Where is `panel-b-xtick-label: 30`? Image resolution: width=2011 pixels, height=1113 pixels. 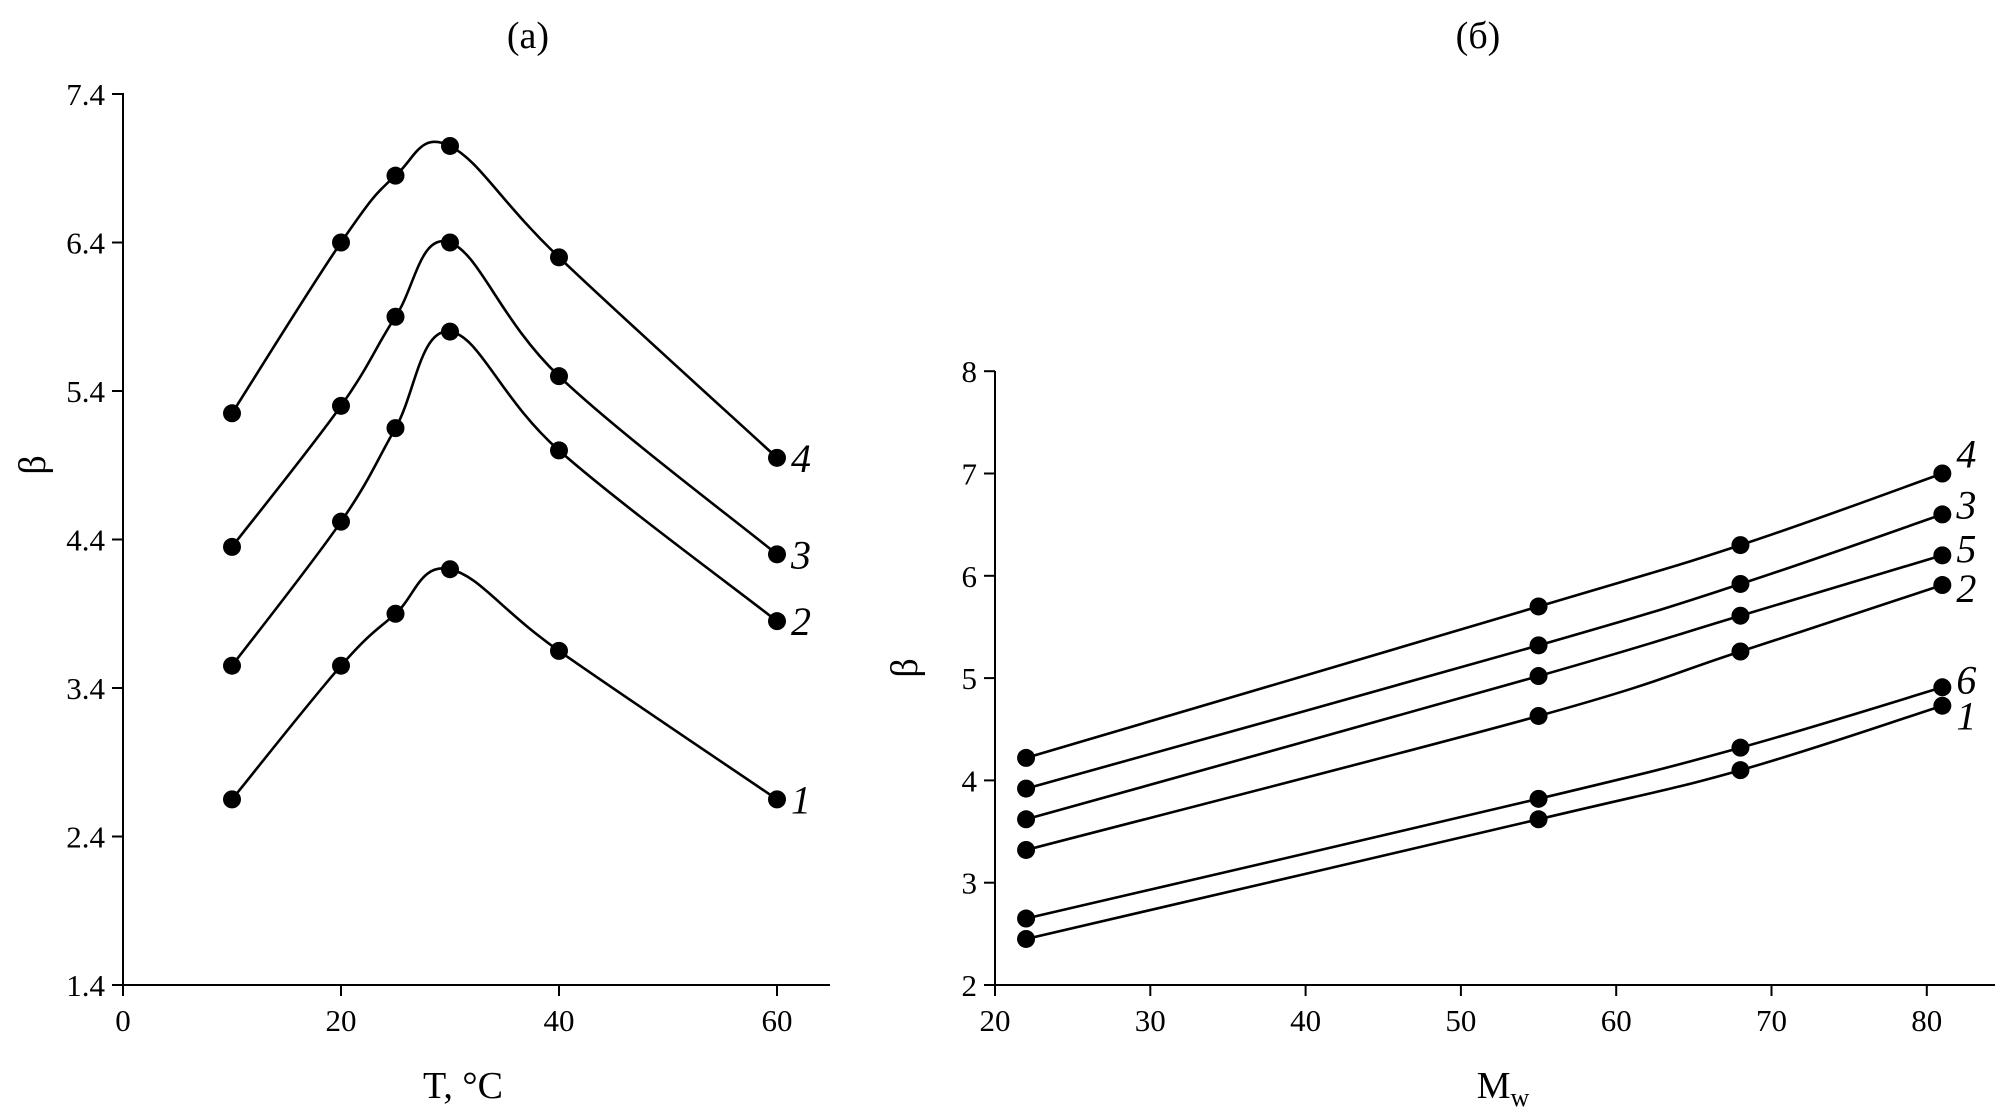 panel-b-xtick-label: 30 is located at coordinates (1150, 1020).